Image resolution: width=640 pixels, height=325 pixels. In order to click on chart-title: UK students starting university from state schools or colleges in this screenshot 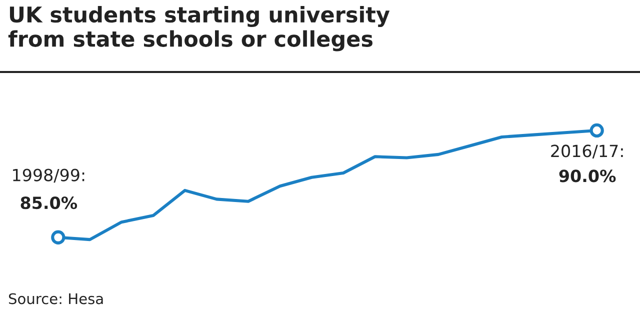, I will do `click(199, 29)`.